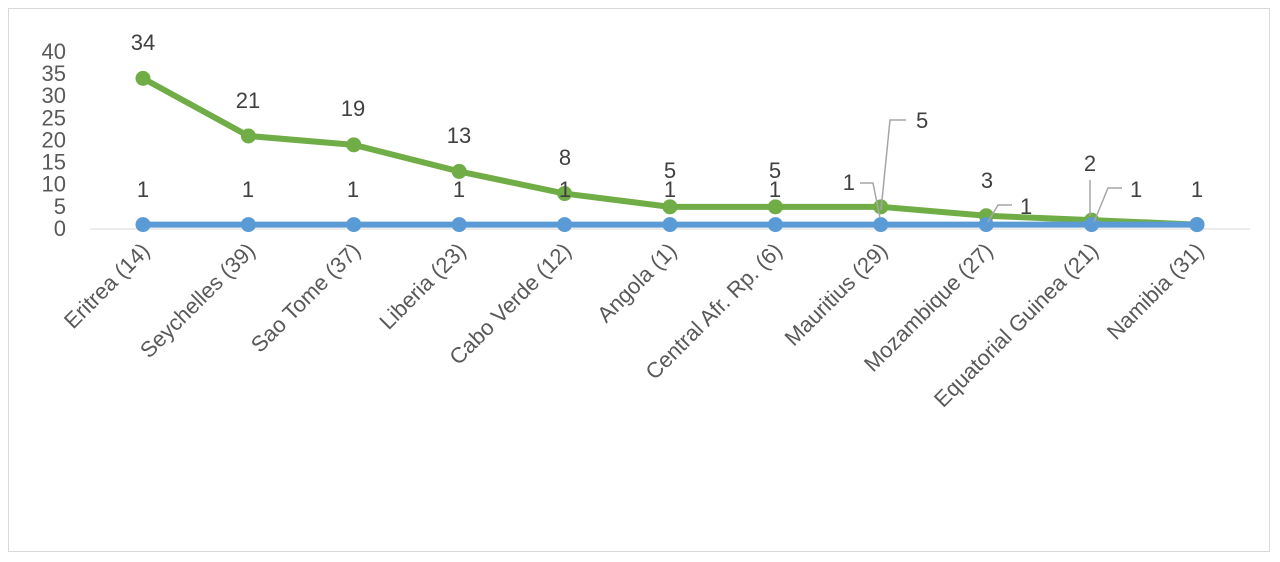 This screenshot has width=1280, height=562. I want to click on y-tick-label: 35, so click(54, 73).